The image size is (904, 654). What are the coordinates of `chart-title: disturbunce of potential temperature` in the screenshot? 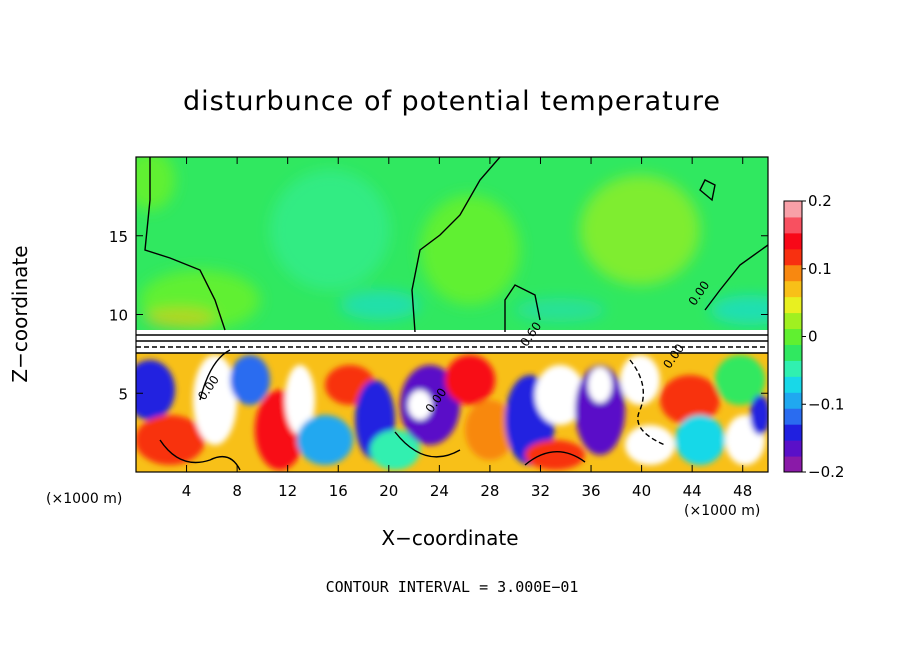 It's located at (452, 101).